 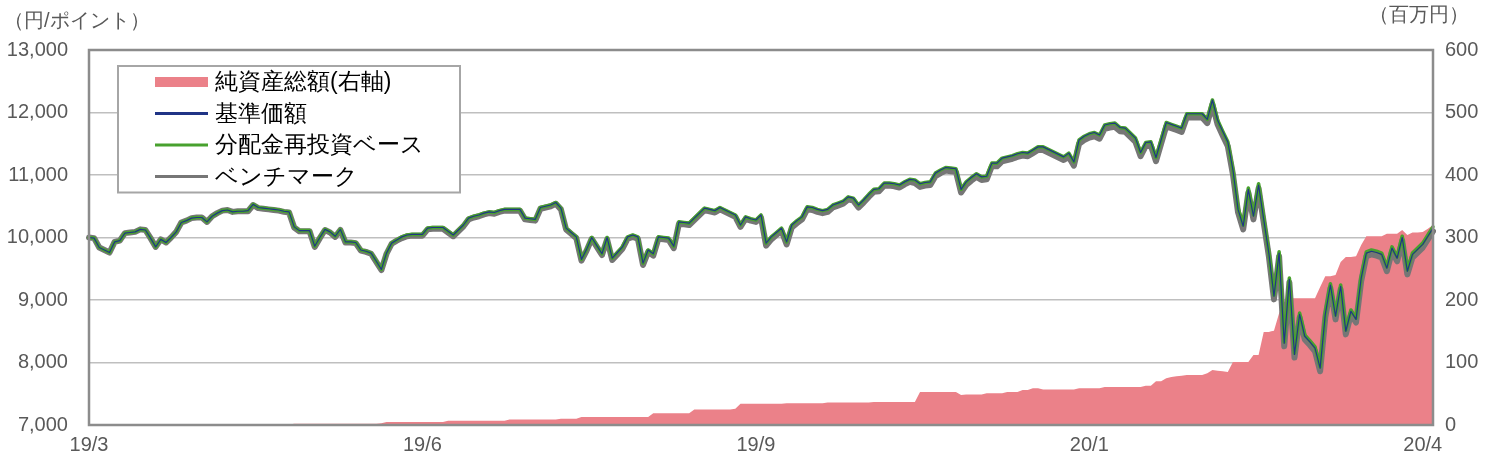 I want to click on x-tick-label: 19/6, so click(x=422, y=443).